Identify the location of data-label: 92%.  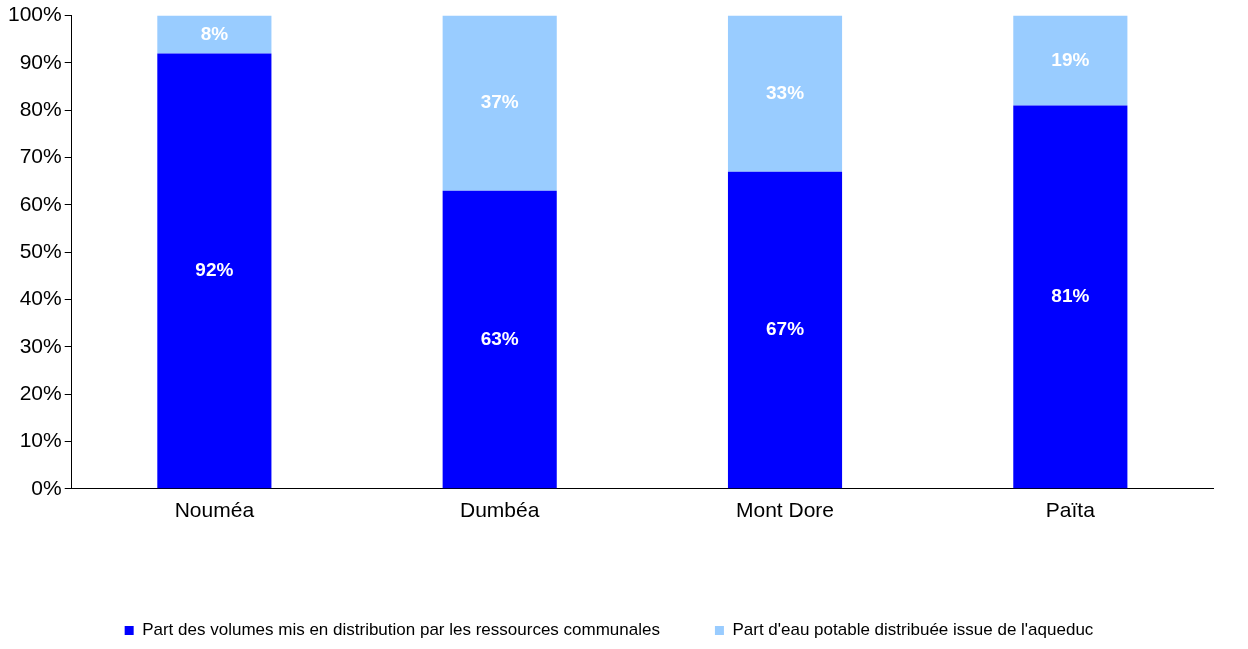
(214, 270).